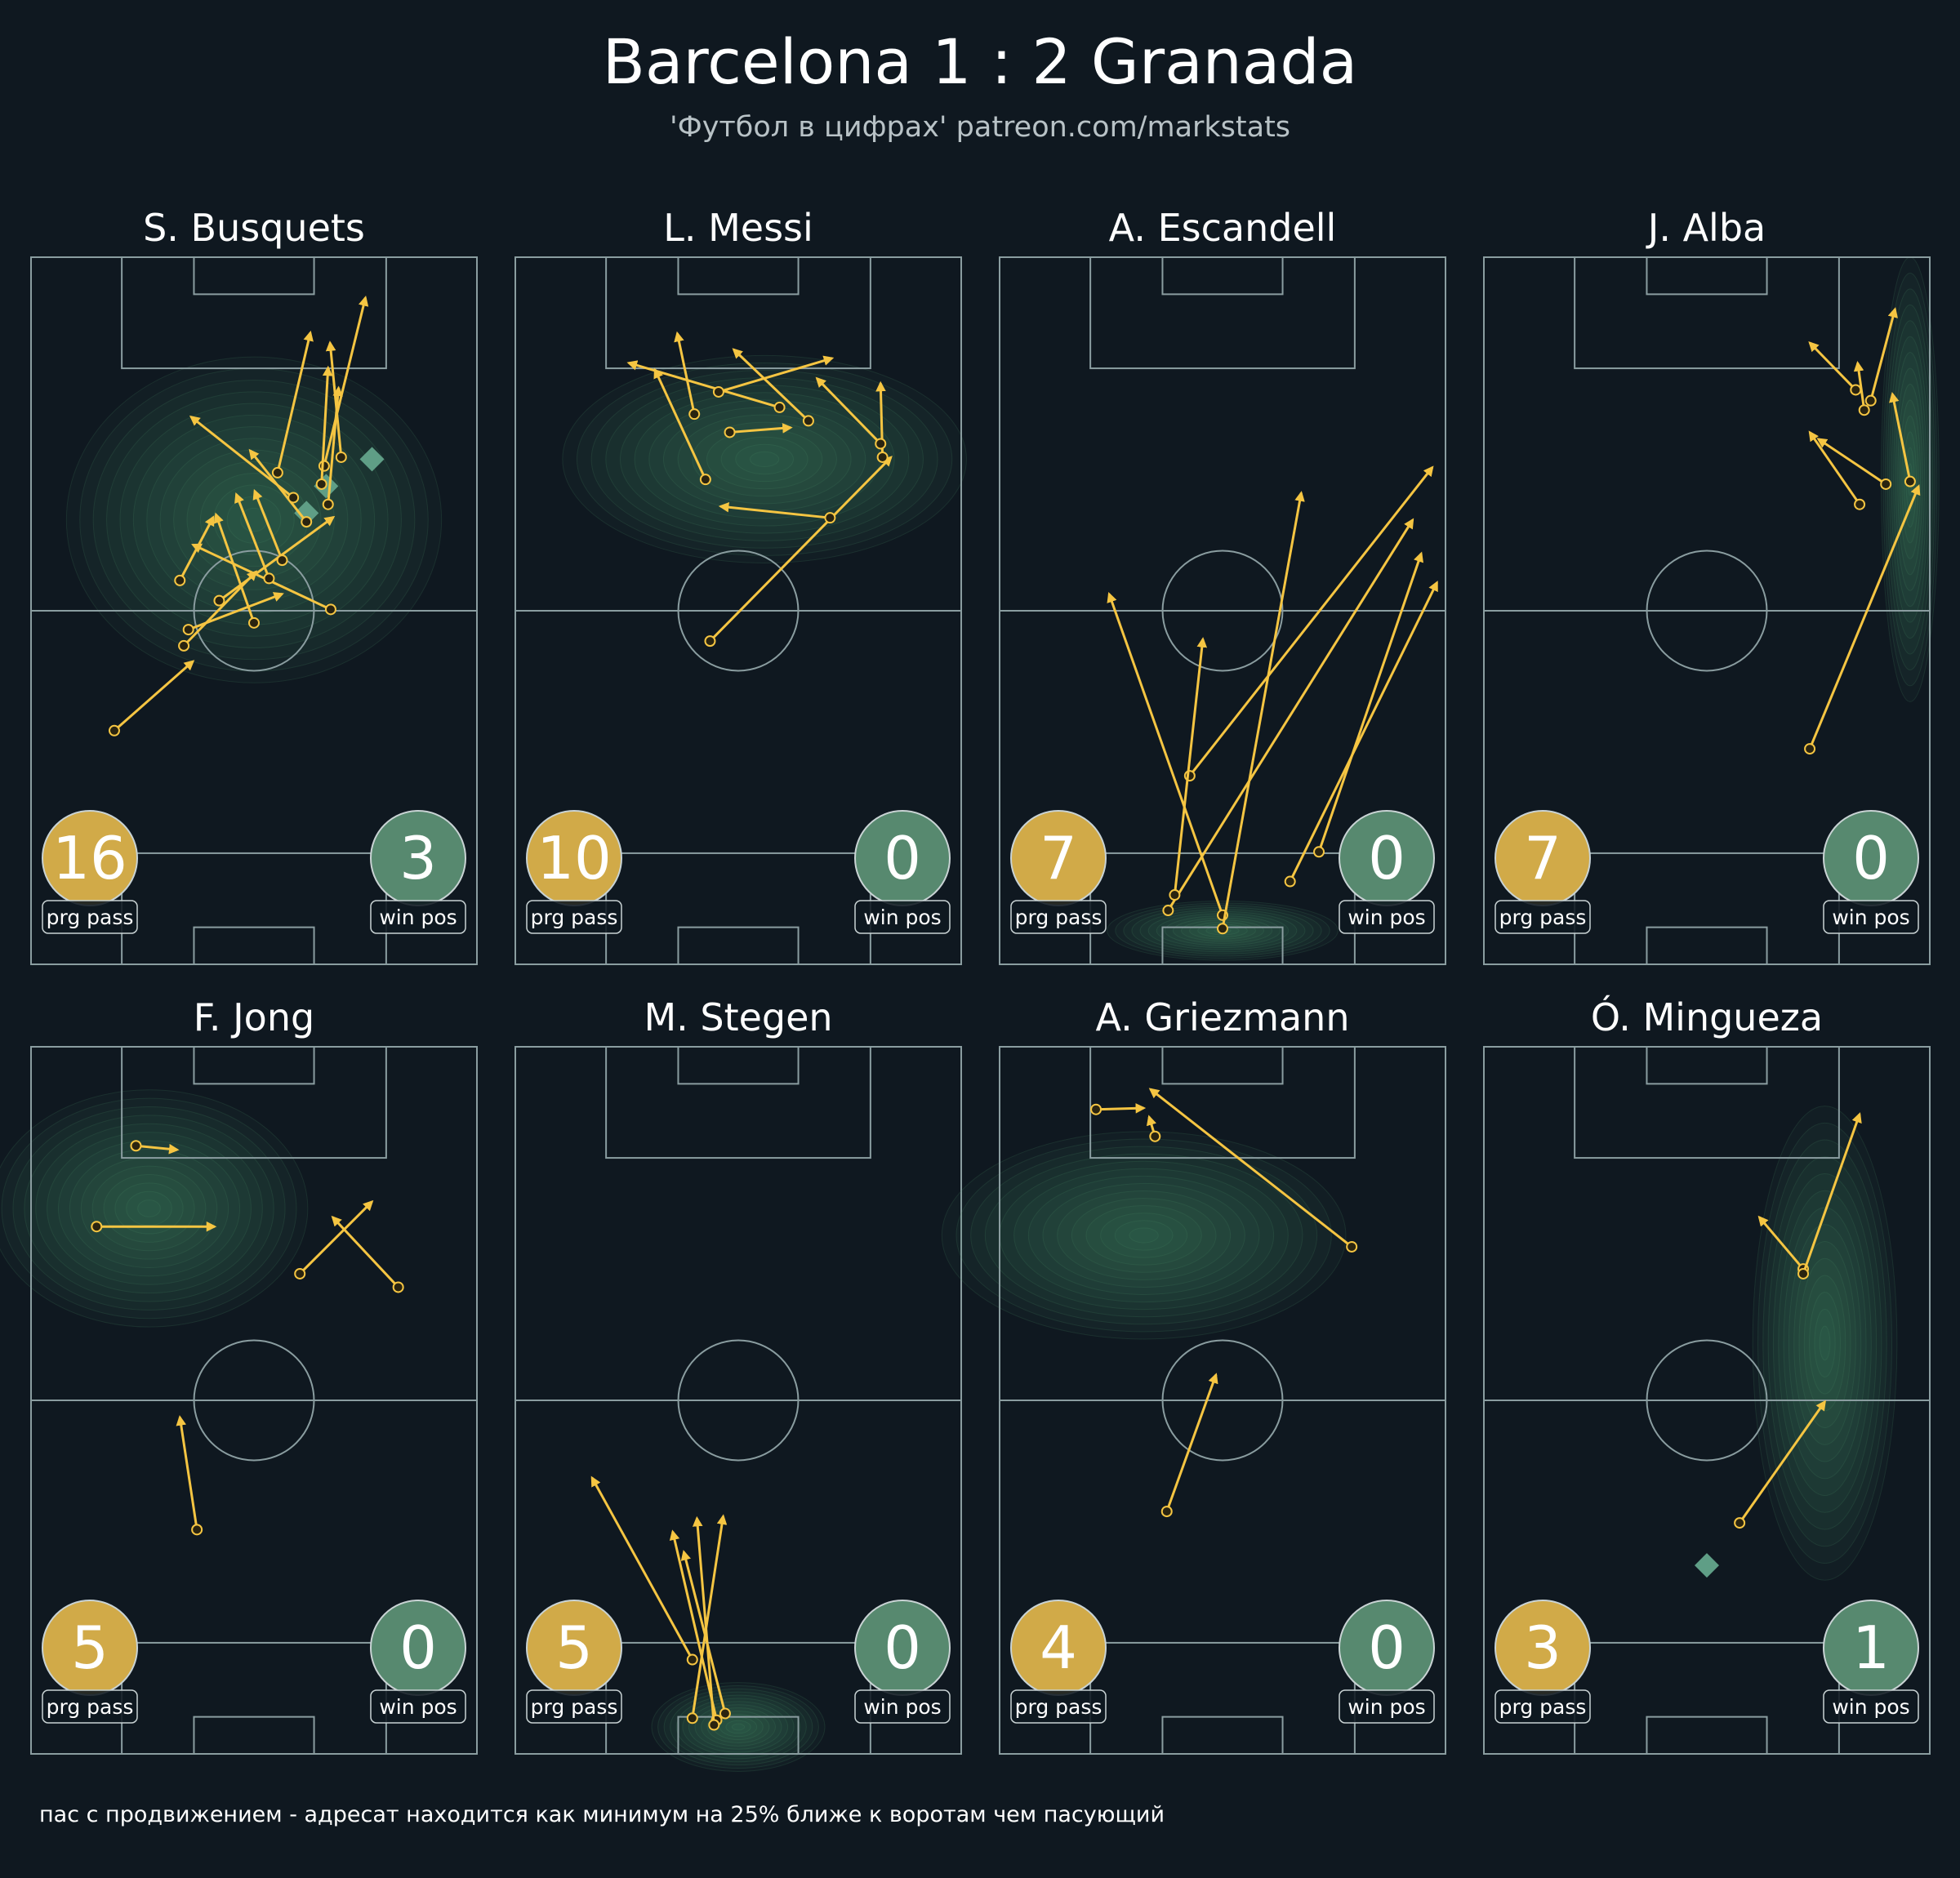 This screenshot has height=1878, width=1960. What do you see at coordinates (738, 1383) in the screenshot?
I see `player-panel: M. Stegen 5 prg pass 0 win pos` at bounding box center [738, 1383].